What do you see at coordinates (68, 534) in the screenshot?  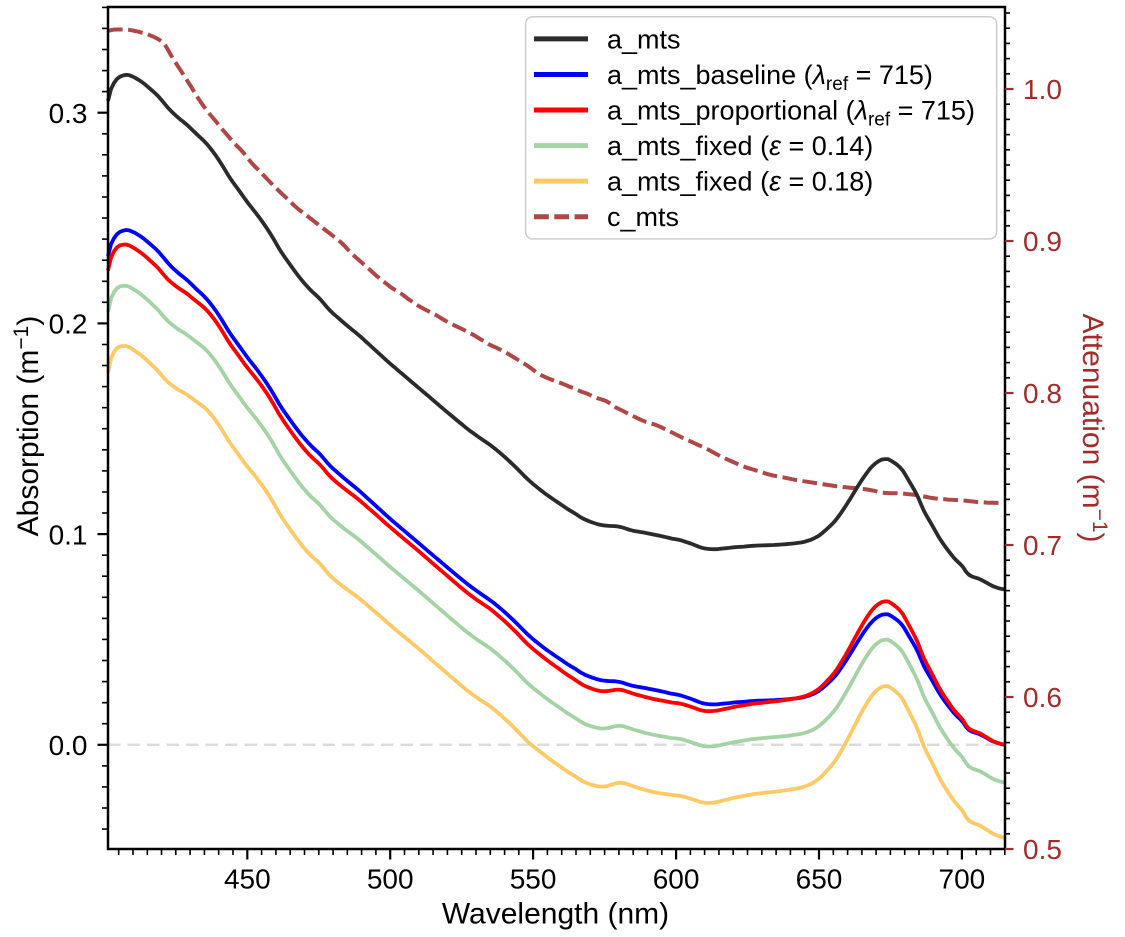 I see `svg-text: 0.1` at bounding box center [68, 534].